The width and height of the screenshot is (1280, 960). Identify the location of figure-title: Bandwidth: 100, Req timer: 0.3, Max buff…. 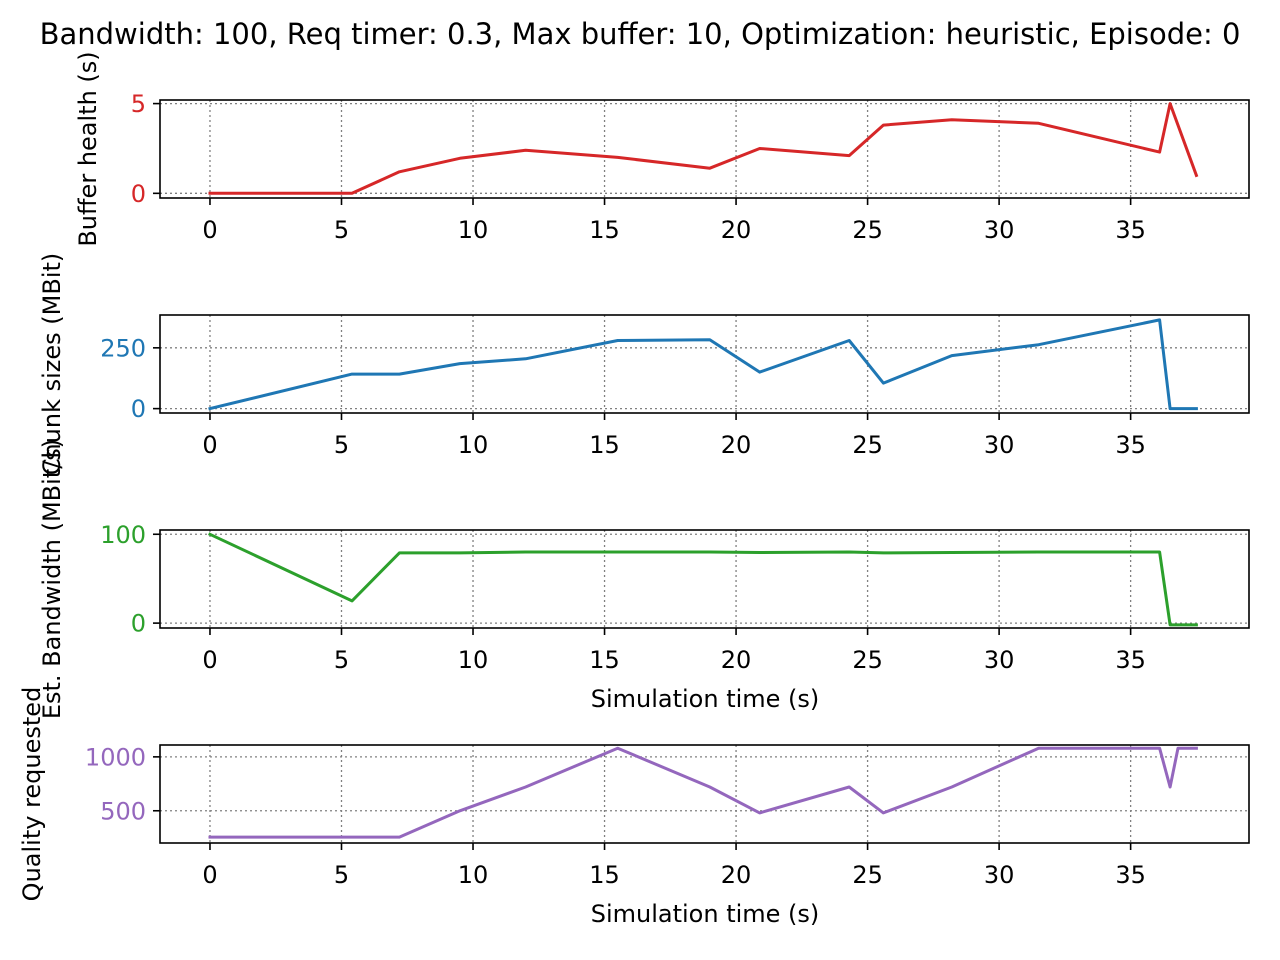
(640, 34).